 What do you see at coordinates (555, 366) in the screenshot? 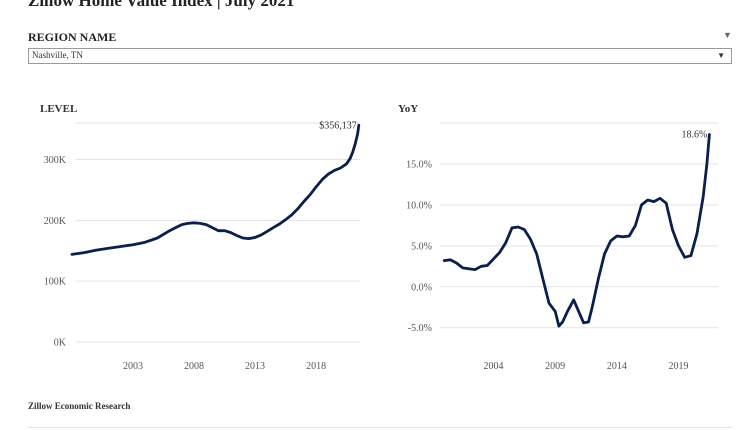
I see `x-tick-label: 2009` at bounding box center [555, 366].